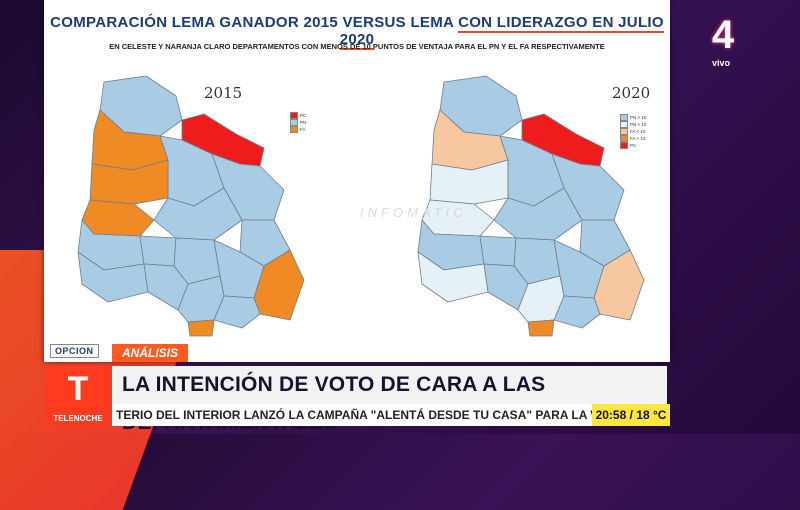  I want to click on year-2020-label: 2020, so click(631, 93).